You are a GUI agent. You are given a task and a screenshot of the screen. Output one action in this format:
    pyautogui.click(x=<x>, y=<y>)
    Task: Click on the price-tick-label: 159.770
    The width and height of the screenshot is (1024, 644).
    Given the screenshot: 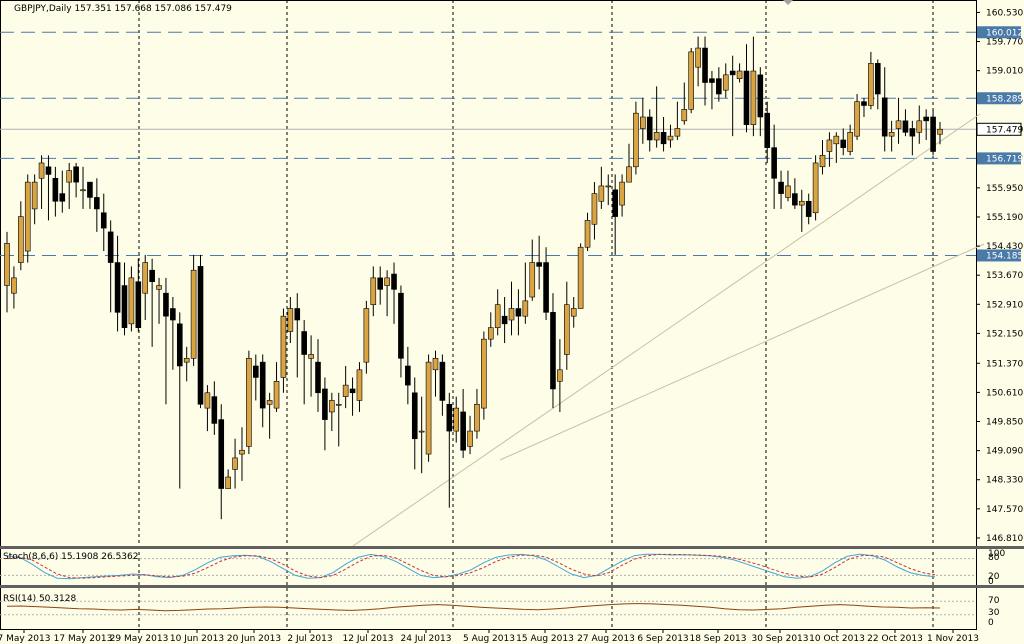 What is the action you would take?
    pyautogui.click(x=1004, y=43)
    